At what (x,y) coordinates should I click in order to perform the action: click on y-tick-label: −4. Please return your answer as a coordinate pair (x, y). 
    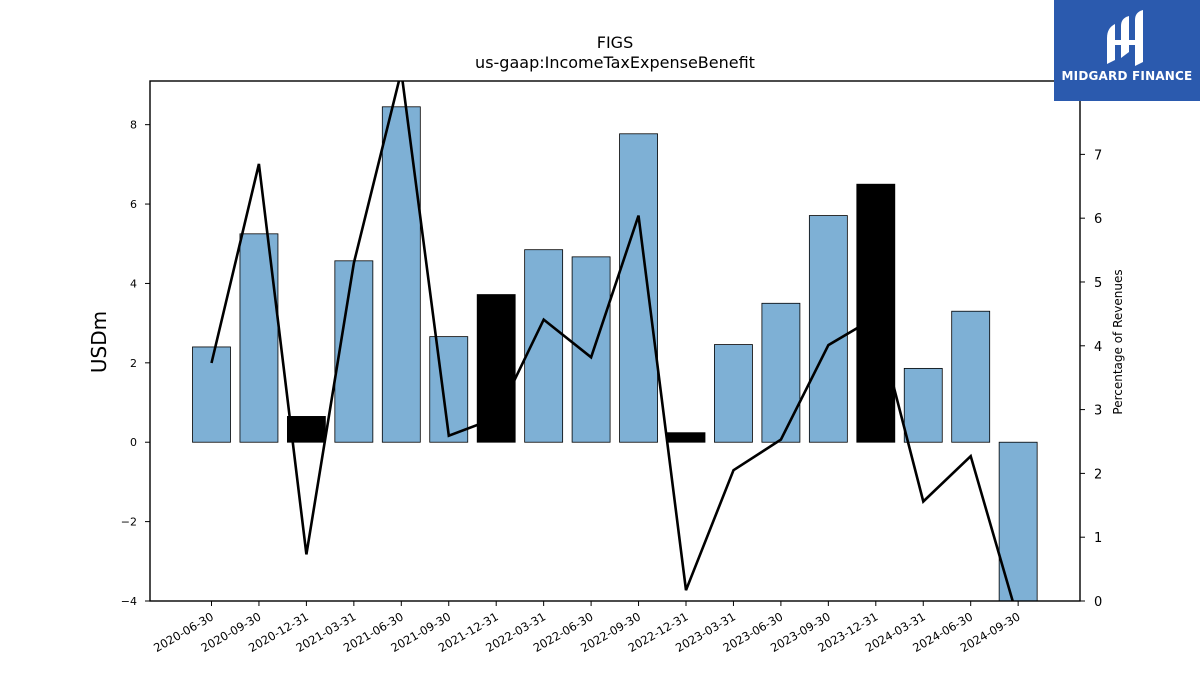
    Looking at the image, I should click on (129, 601).